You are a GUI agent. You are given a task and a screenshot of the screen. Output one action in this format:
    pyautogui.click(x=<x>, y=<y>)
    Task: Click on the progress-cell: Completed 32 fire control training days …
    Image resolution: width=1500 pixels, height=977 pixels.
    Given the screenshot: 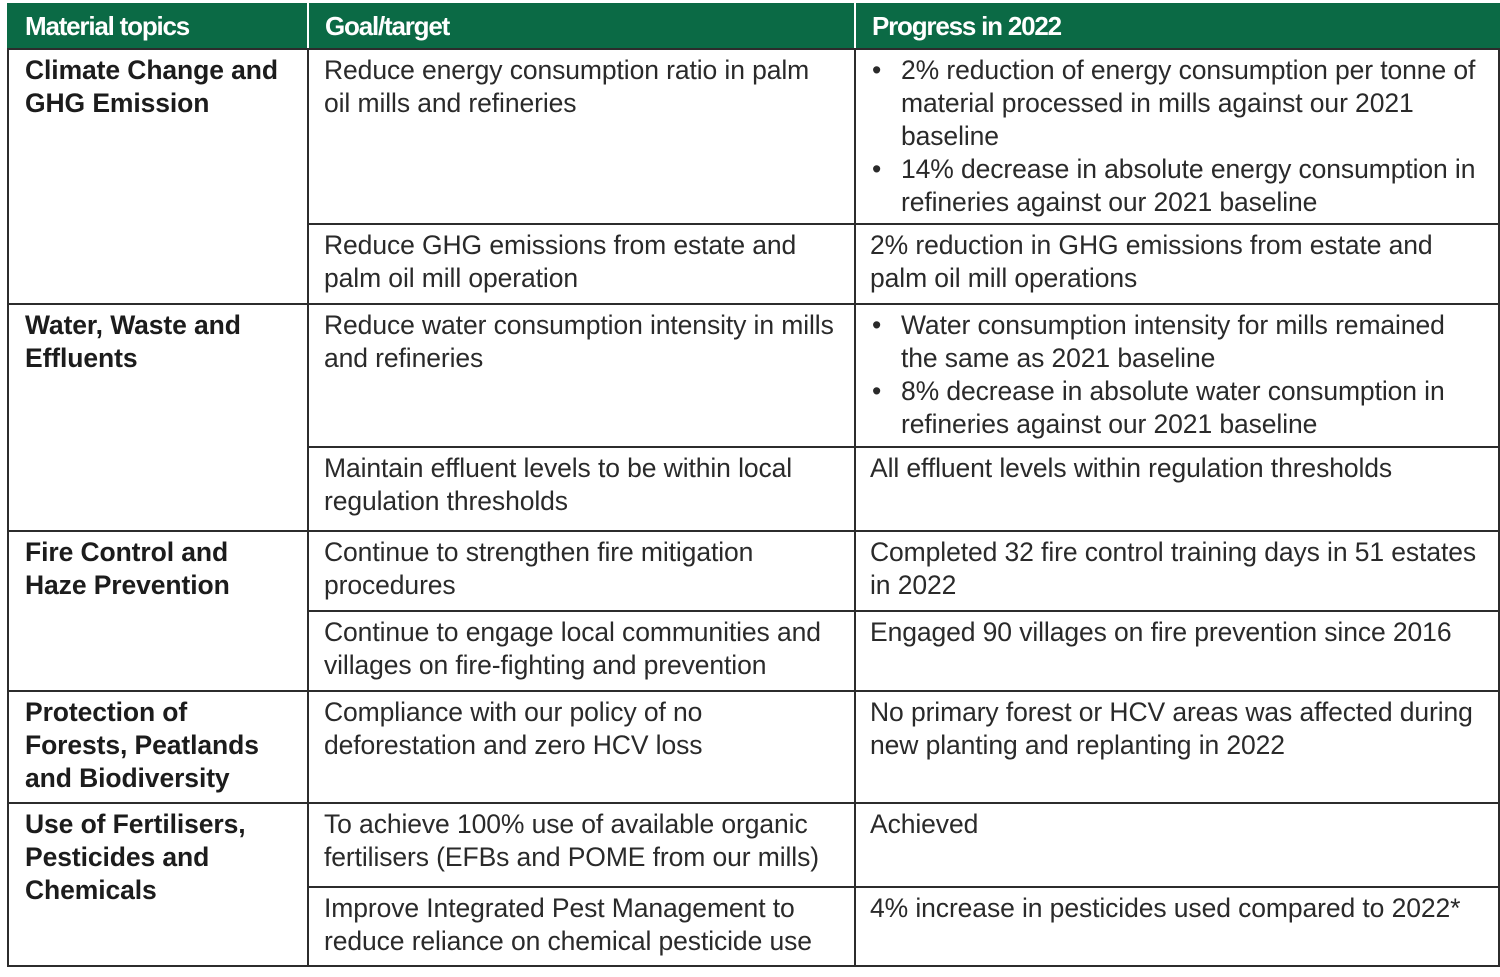 What is the action you would take?
    pyautogui.click(x=1177, y=571)
    